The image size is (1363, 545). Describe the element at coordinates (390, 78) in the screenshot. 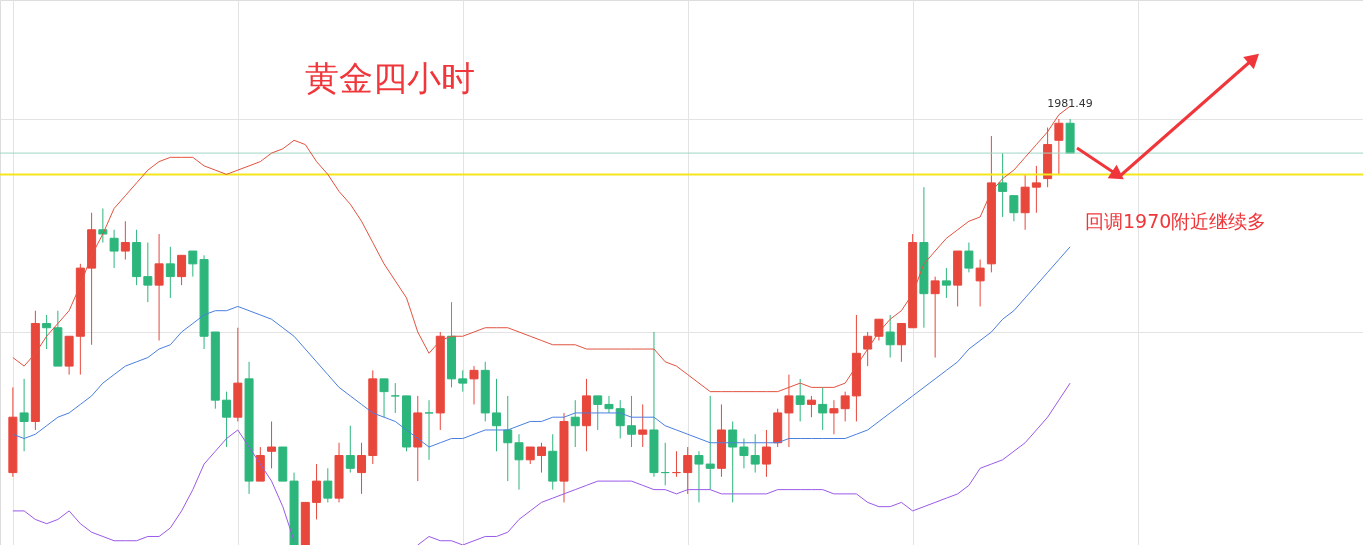

I see `chart-title: 黄金四小时` at that location.